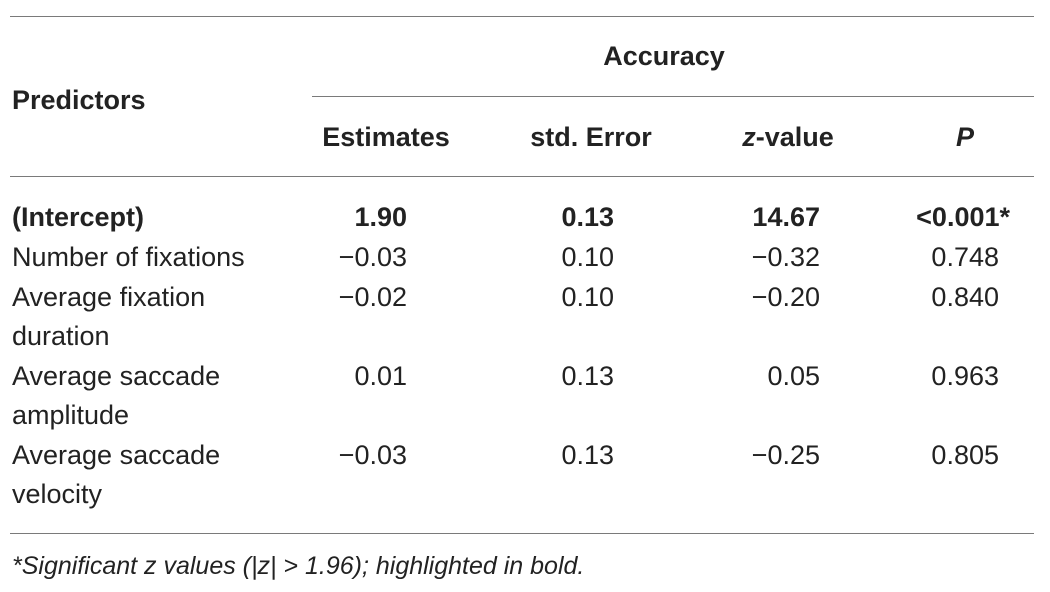  Describe the element at coordinates (372, 455) in the screenshot. I see `table-row-4-estimate: −0.03` at that location.